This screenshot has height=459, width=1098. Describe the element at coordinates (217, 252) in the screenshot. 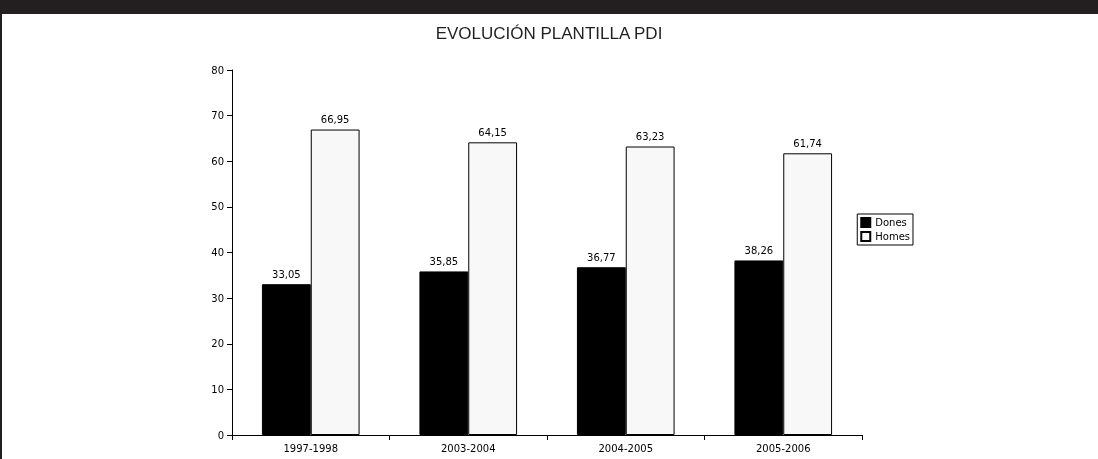

I see `y-tick-label: 40` at that location.